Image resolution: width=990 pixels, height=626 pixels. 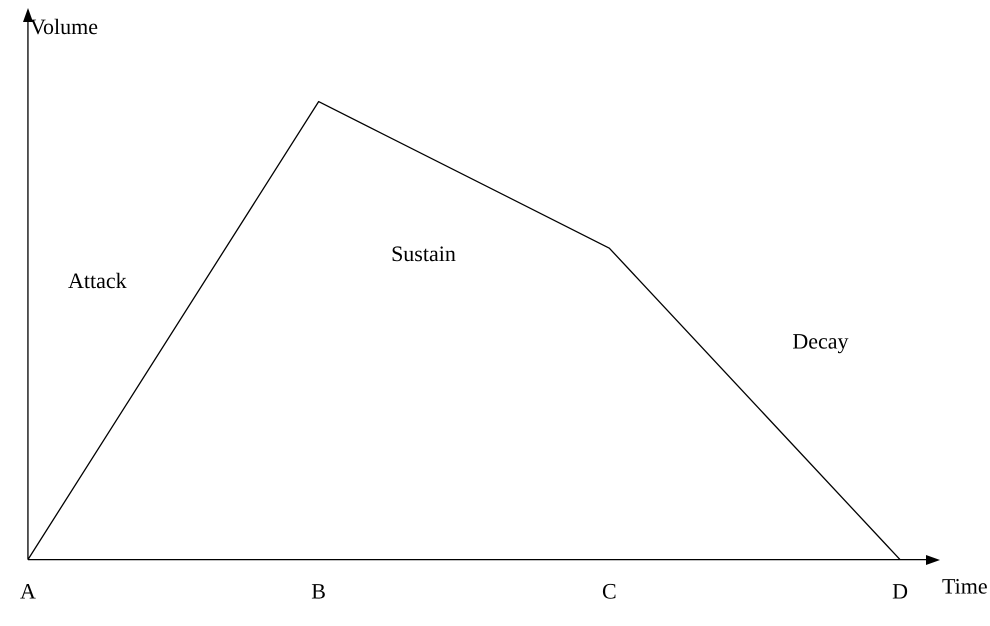 I want to click on x-tick-label: C, so click(x=609, y=591).